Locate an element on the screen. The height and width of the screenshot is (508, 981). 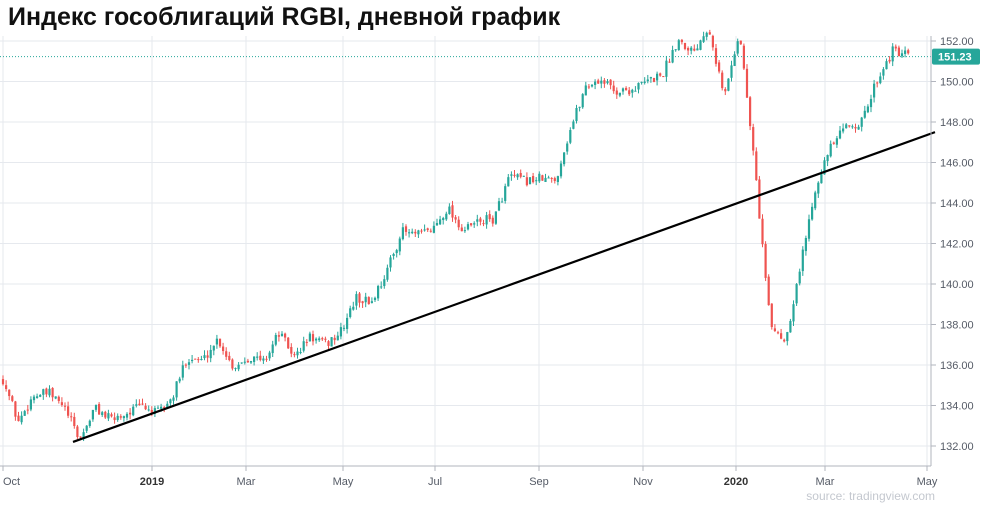
x-tick-label: Mar is located at coordinates (825, 482).